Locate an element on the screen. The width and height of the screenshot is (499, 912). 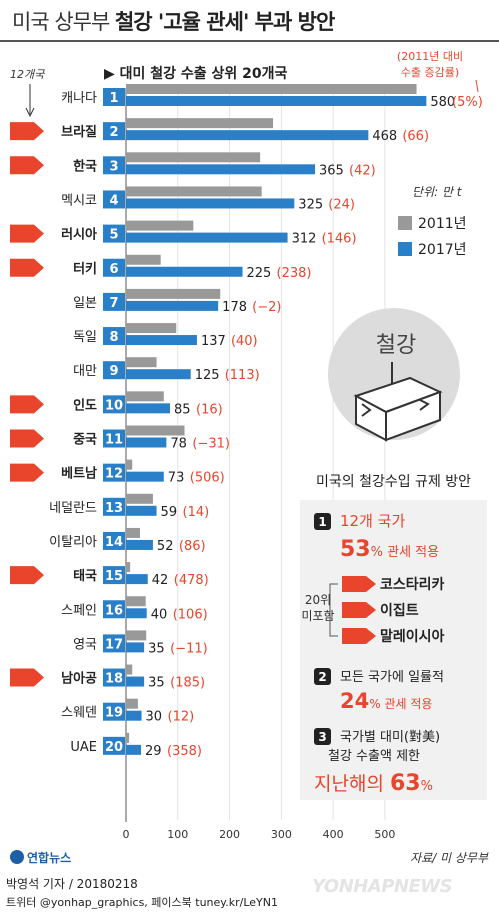
source-label: 자료/ 미 상무부 is located at coordinates (449, 858).